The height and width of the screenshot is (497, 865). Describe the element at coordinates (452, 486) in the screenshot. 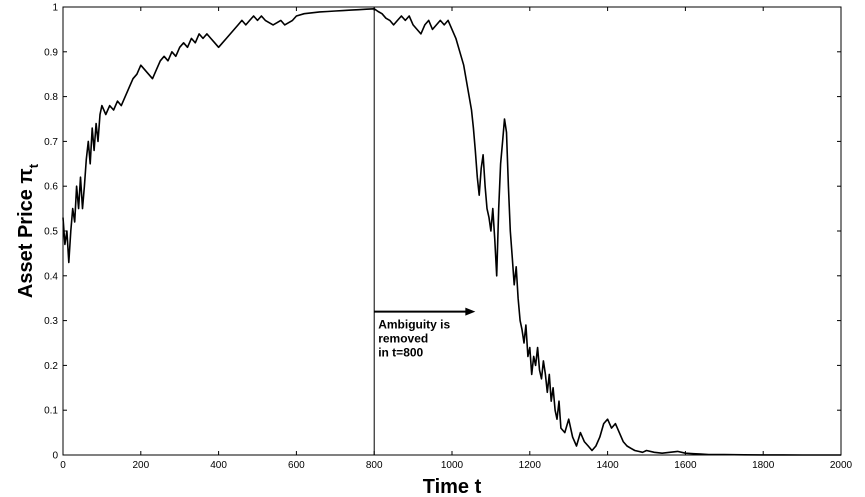

I see `x-axis-title: Time t` at that location.